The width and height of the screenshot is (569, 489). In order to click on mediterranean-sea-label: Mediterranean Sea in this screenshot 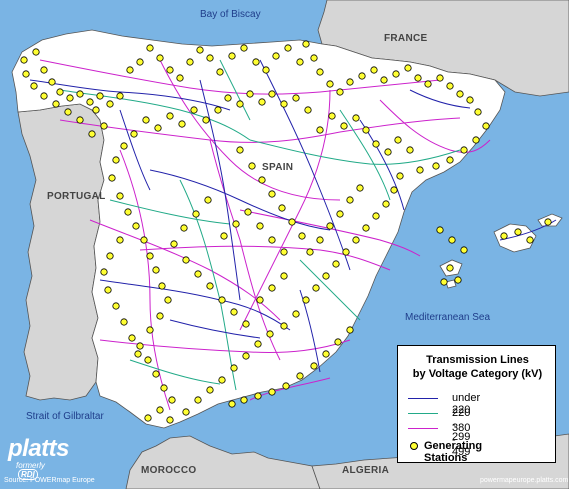, I will do `click(448, 317)`.